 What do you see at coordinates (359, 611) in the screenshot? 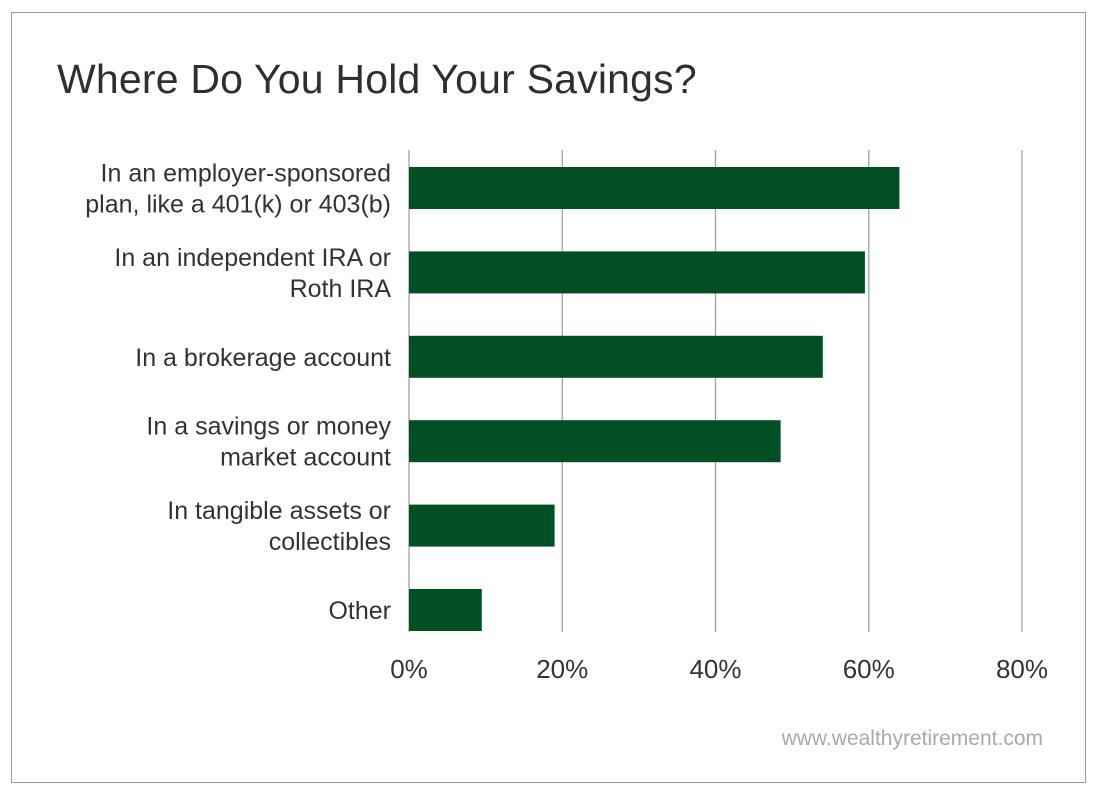
I see `category-label-5: Other` at bounding box center [359, 611].